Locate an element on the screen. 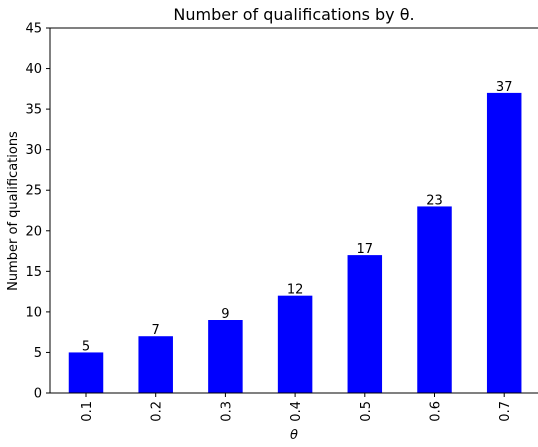 This screenshot has width=538, height=447. bar-0.3 is located at coordinates (225, 356).